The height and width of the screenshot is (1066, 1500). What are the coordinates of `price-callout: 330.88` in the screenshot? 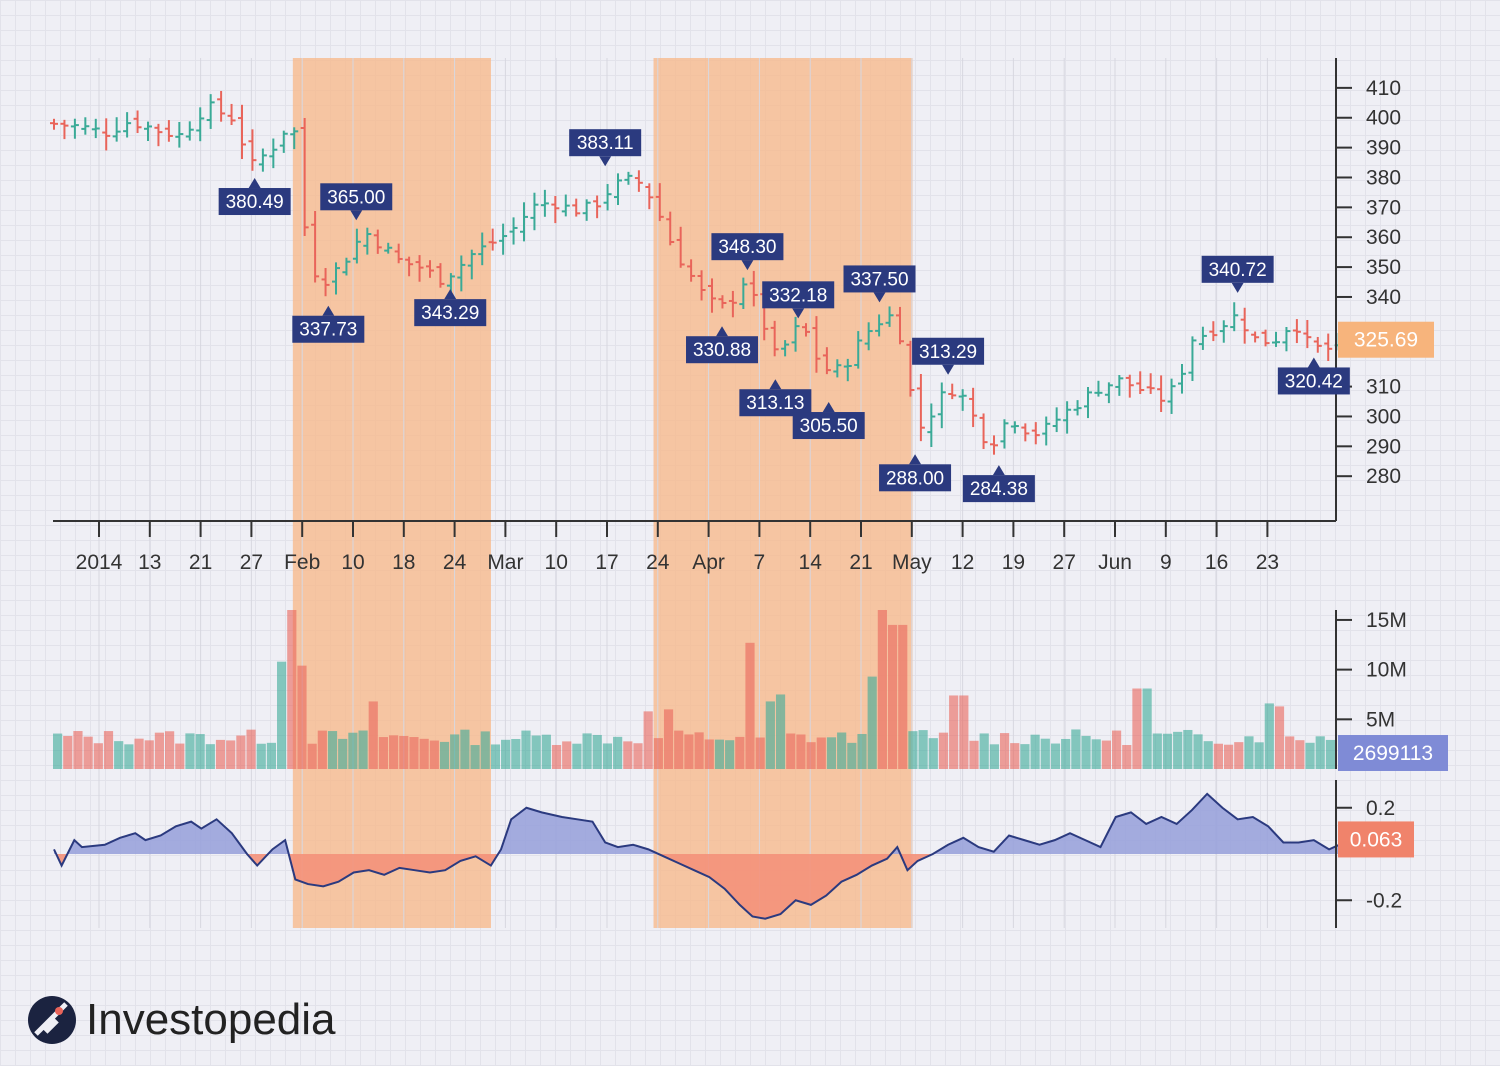 It's located at (722, 345).